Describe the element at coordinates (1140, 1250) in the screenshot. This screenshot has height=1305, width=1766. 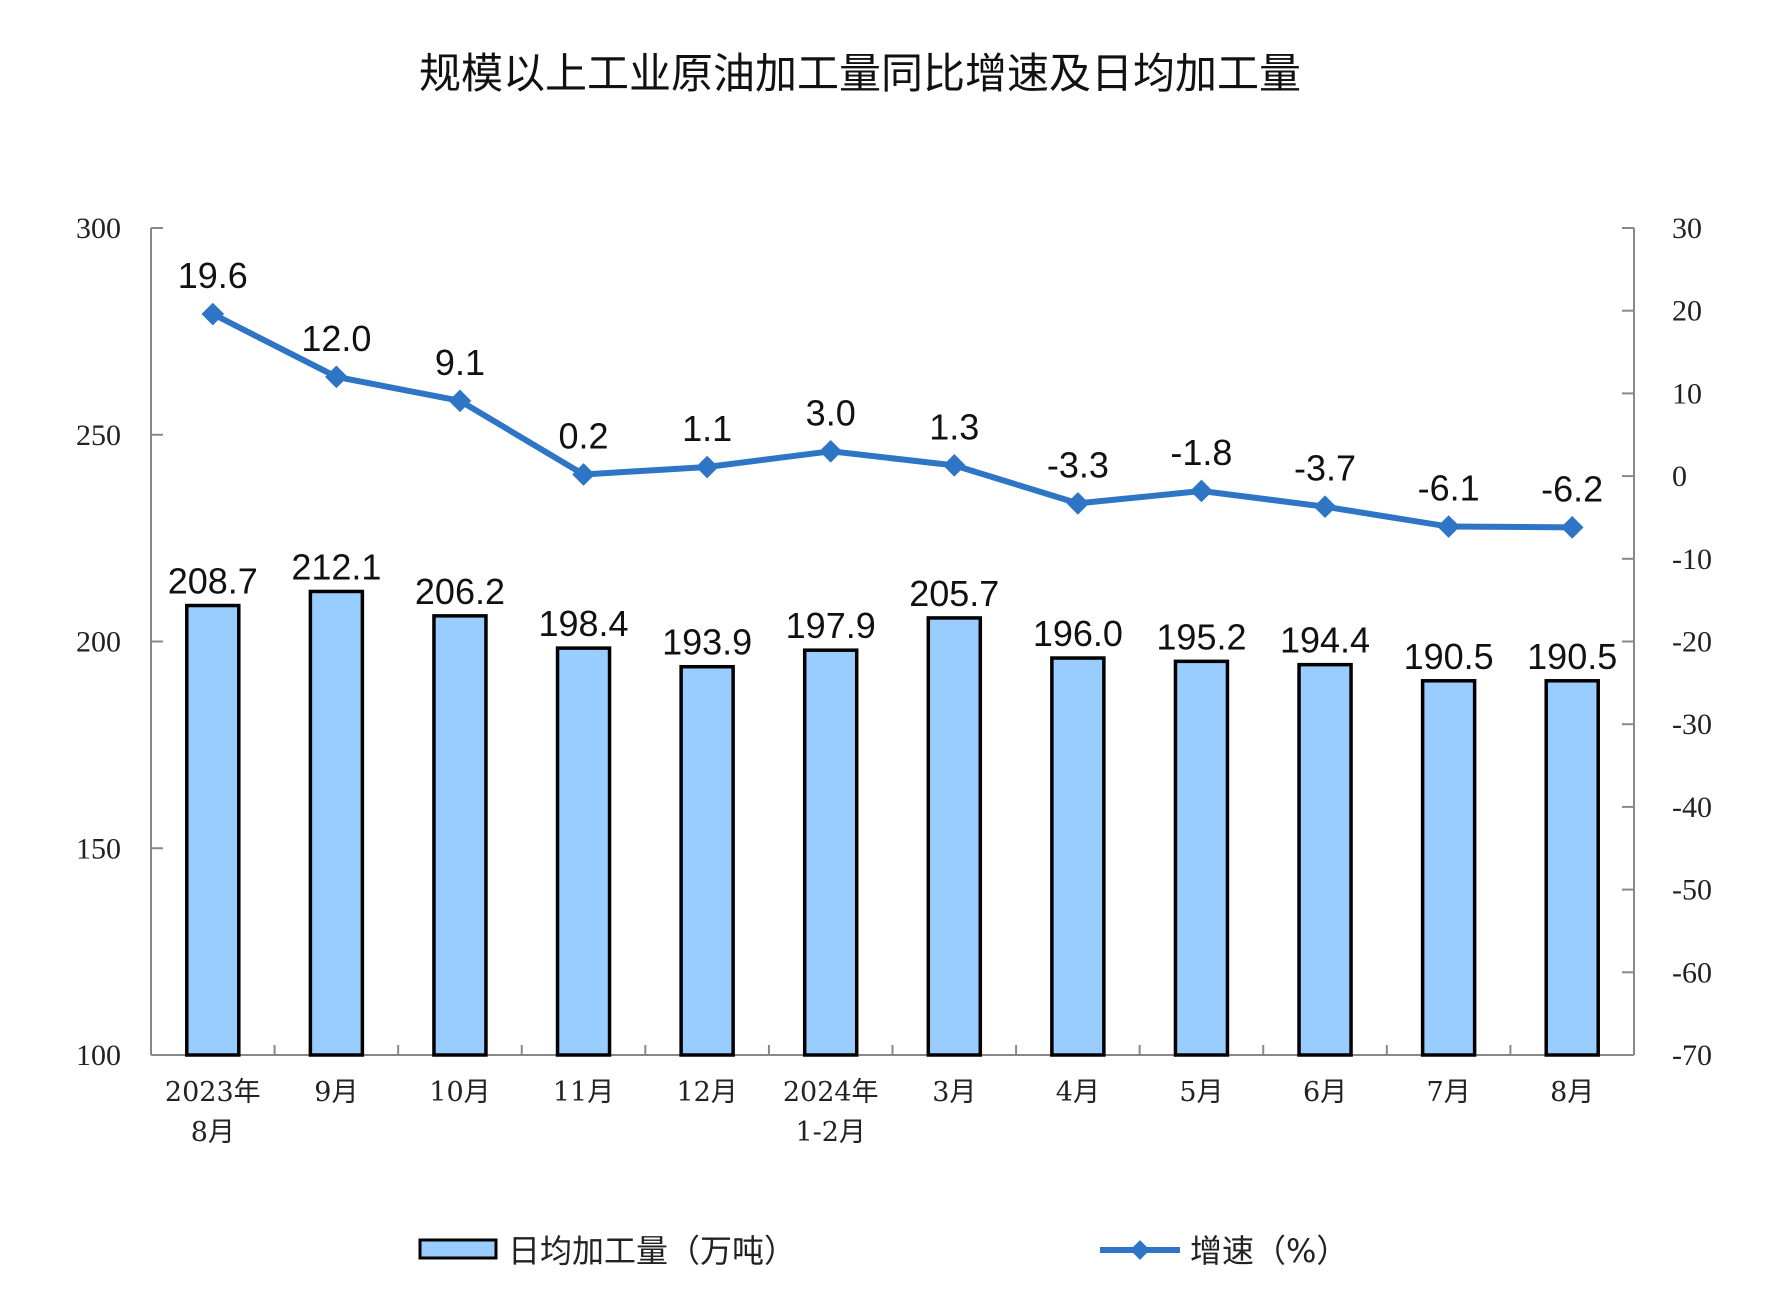
I see `legend-line-marker` at that location.